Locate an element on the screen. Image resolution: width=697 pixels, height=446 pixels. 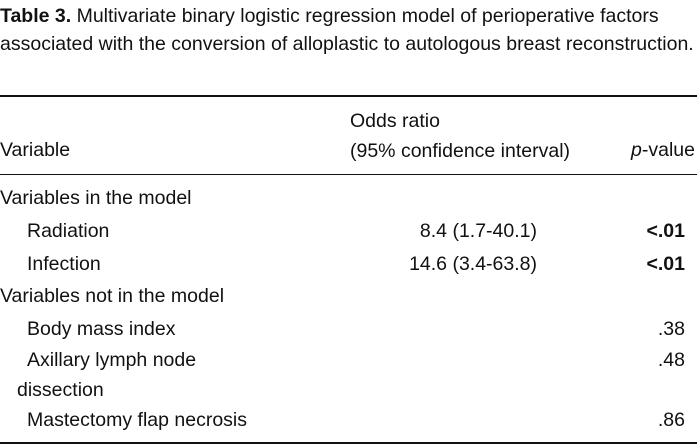
table-row-infection: Infection 14.6 (3.4-63.8) <.01 is located at coordinates (348, 264).